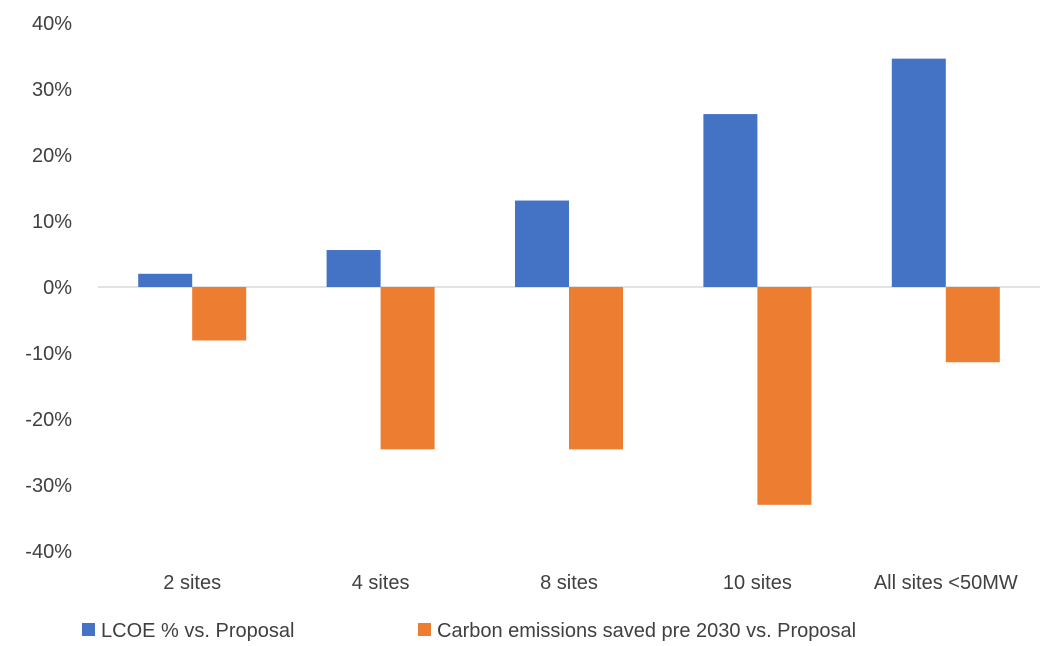 The height and width of the screenshot is (646, 1041). Describe the element at coordinates (52, 90) in the screenshot. I see `y-tick-label: 30%` at that location.